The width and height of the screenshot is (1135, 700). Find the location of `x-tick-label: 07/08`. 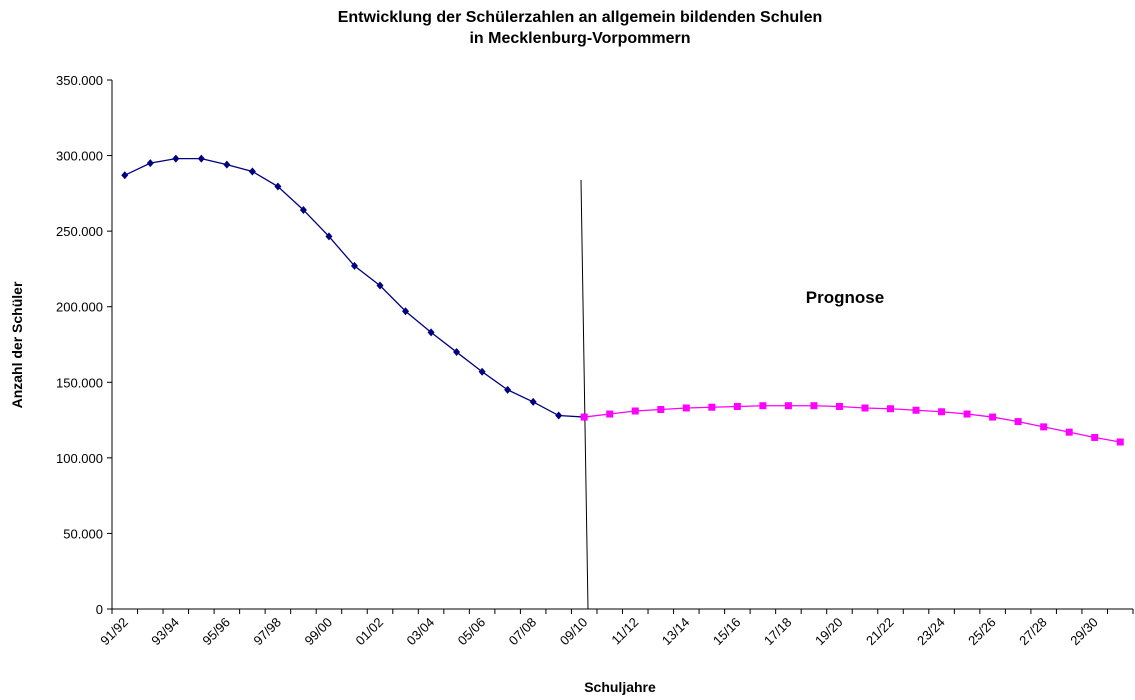

x-tick-label: 07/08 is located at coordinates (523, 632).